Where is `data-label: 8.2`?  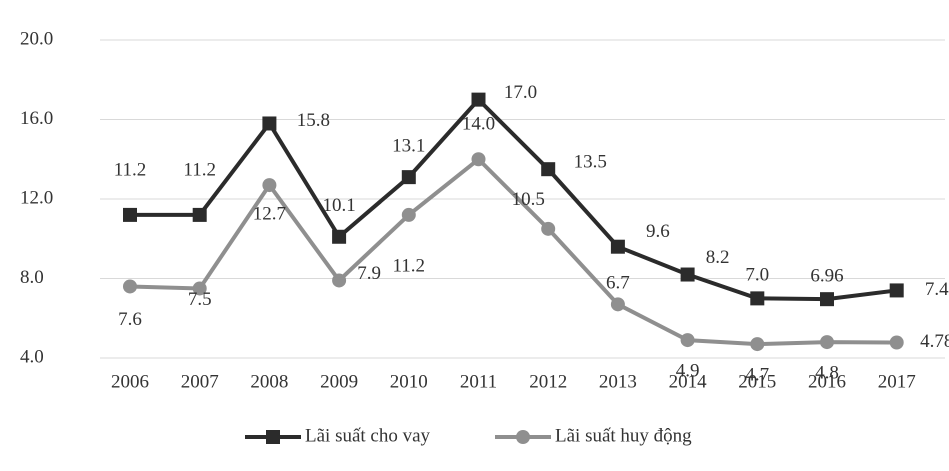 data-label: 8.2 is located at coordinates (718, 257).